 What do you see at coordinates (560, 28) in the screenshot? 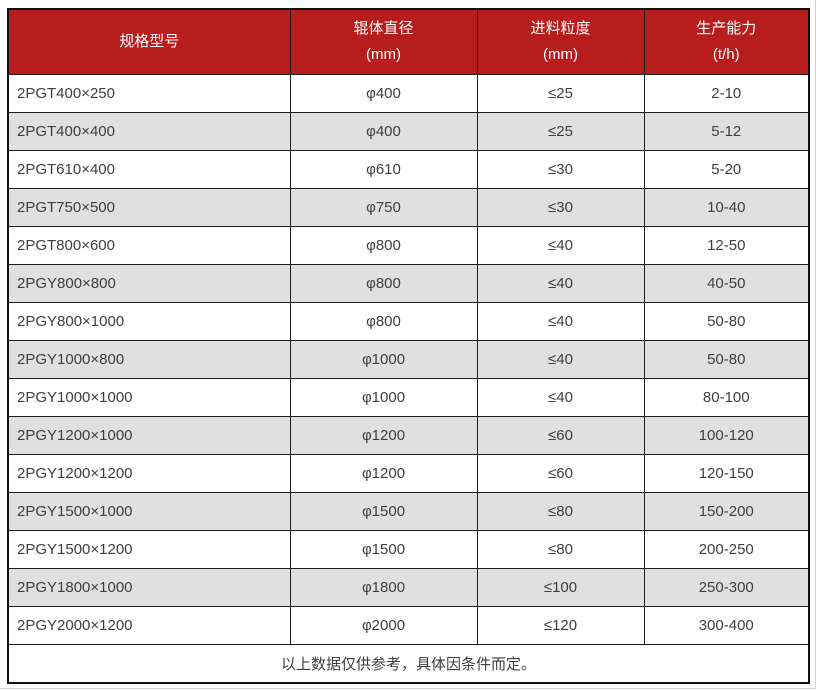
I see `header-title: 进料粒度` at bounding box center [560, 28].